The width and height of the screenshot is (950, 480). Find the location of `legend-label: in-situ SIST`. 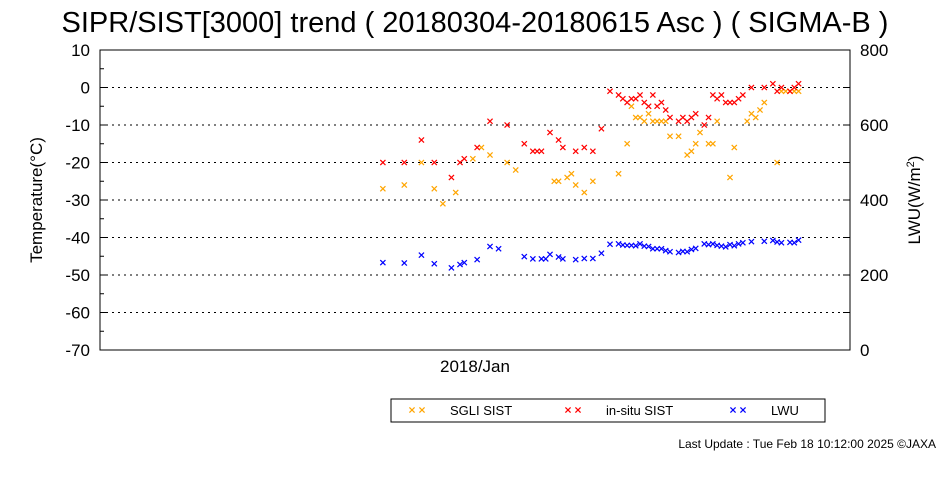

legend-label: in-situ SIST is located at coordinates (639, 410).